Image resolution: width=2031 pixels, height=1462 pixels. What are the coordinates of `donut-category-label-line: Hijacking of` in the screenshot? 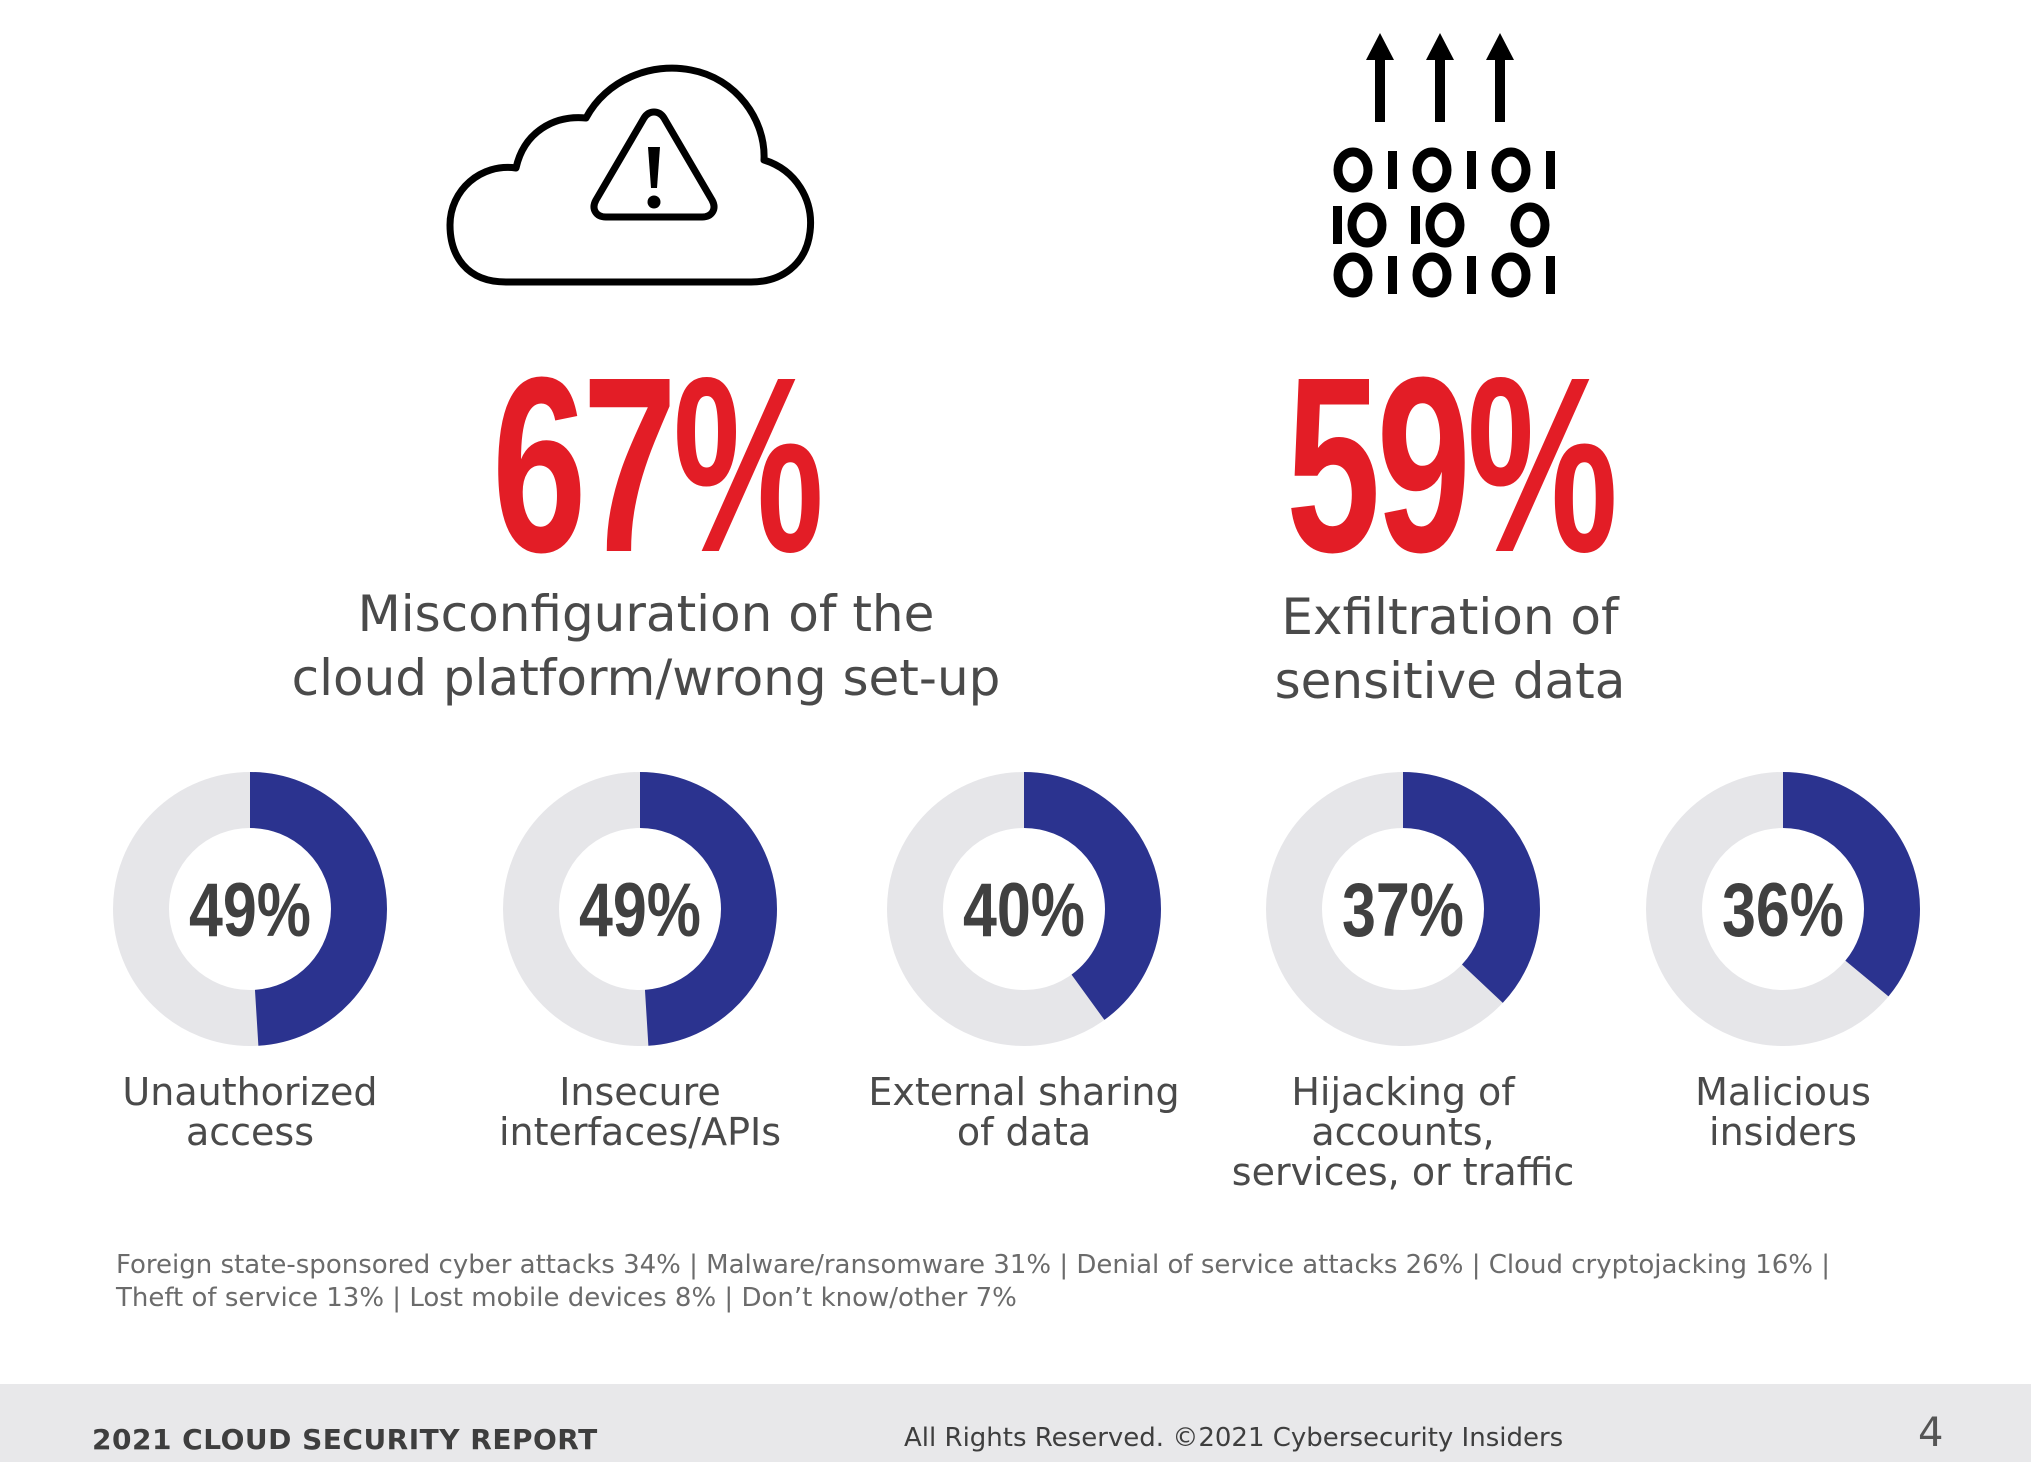 It's located at (1403, 1092).